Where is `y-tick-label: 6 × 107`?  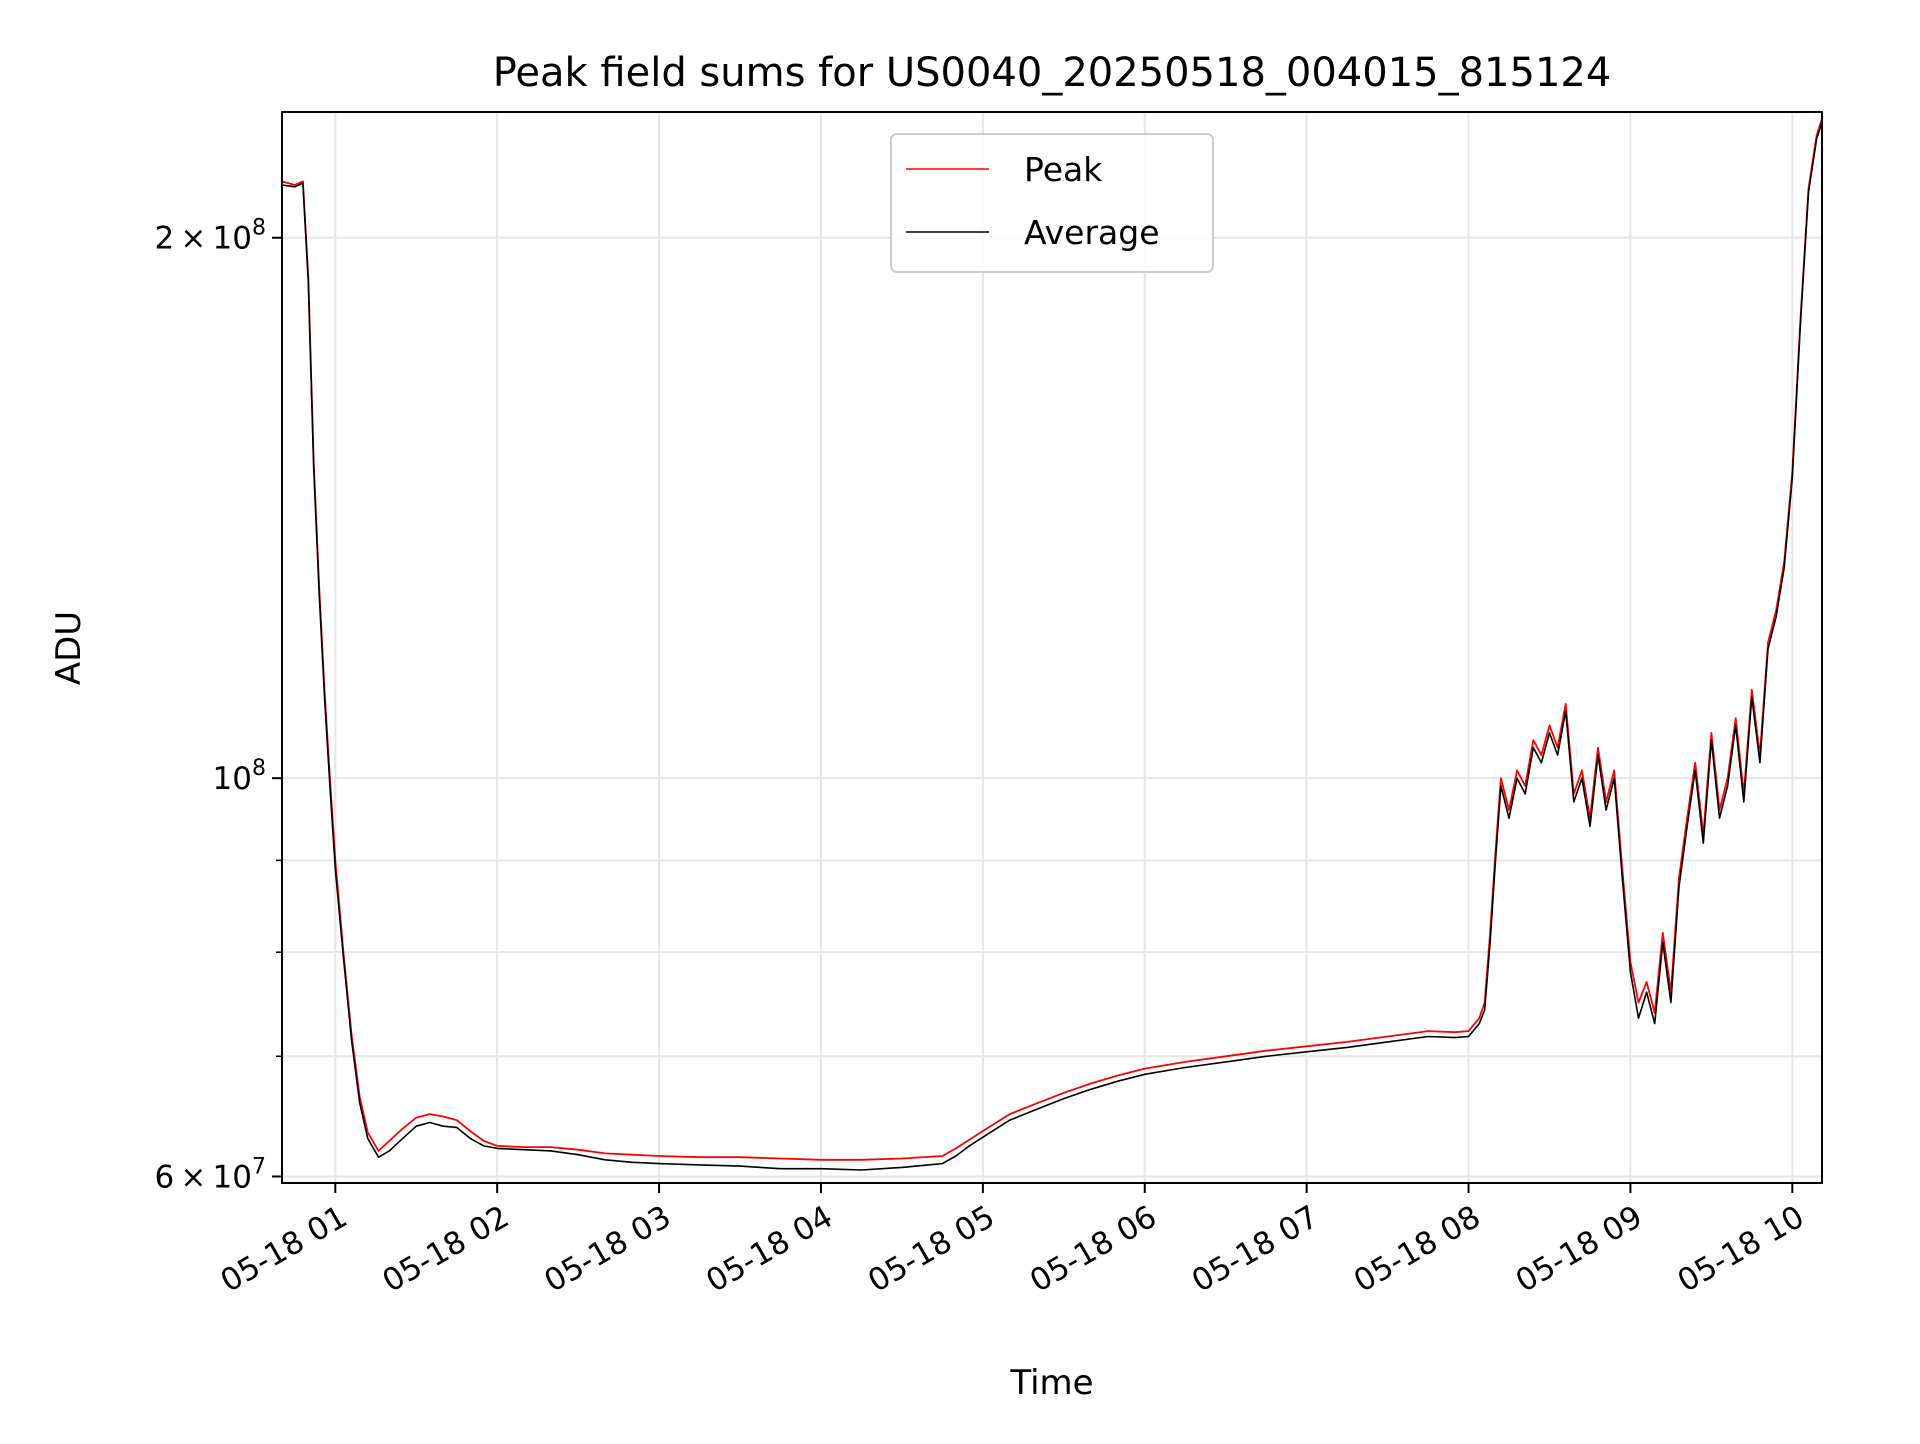
y-tick-label: 6 × 107 is located at coordinates (210, 1174).